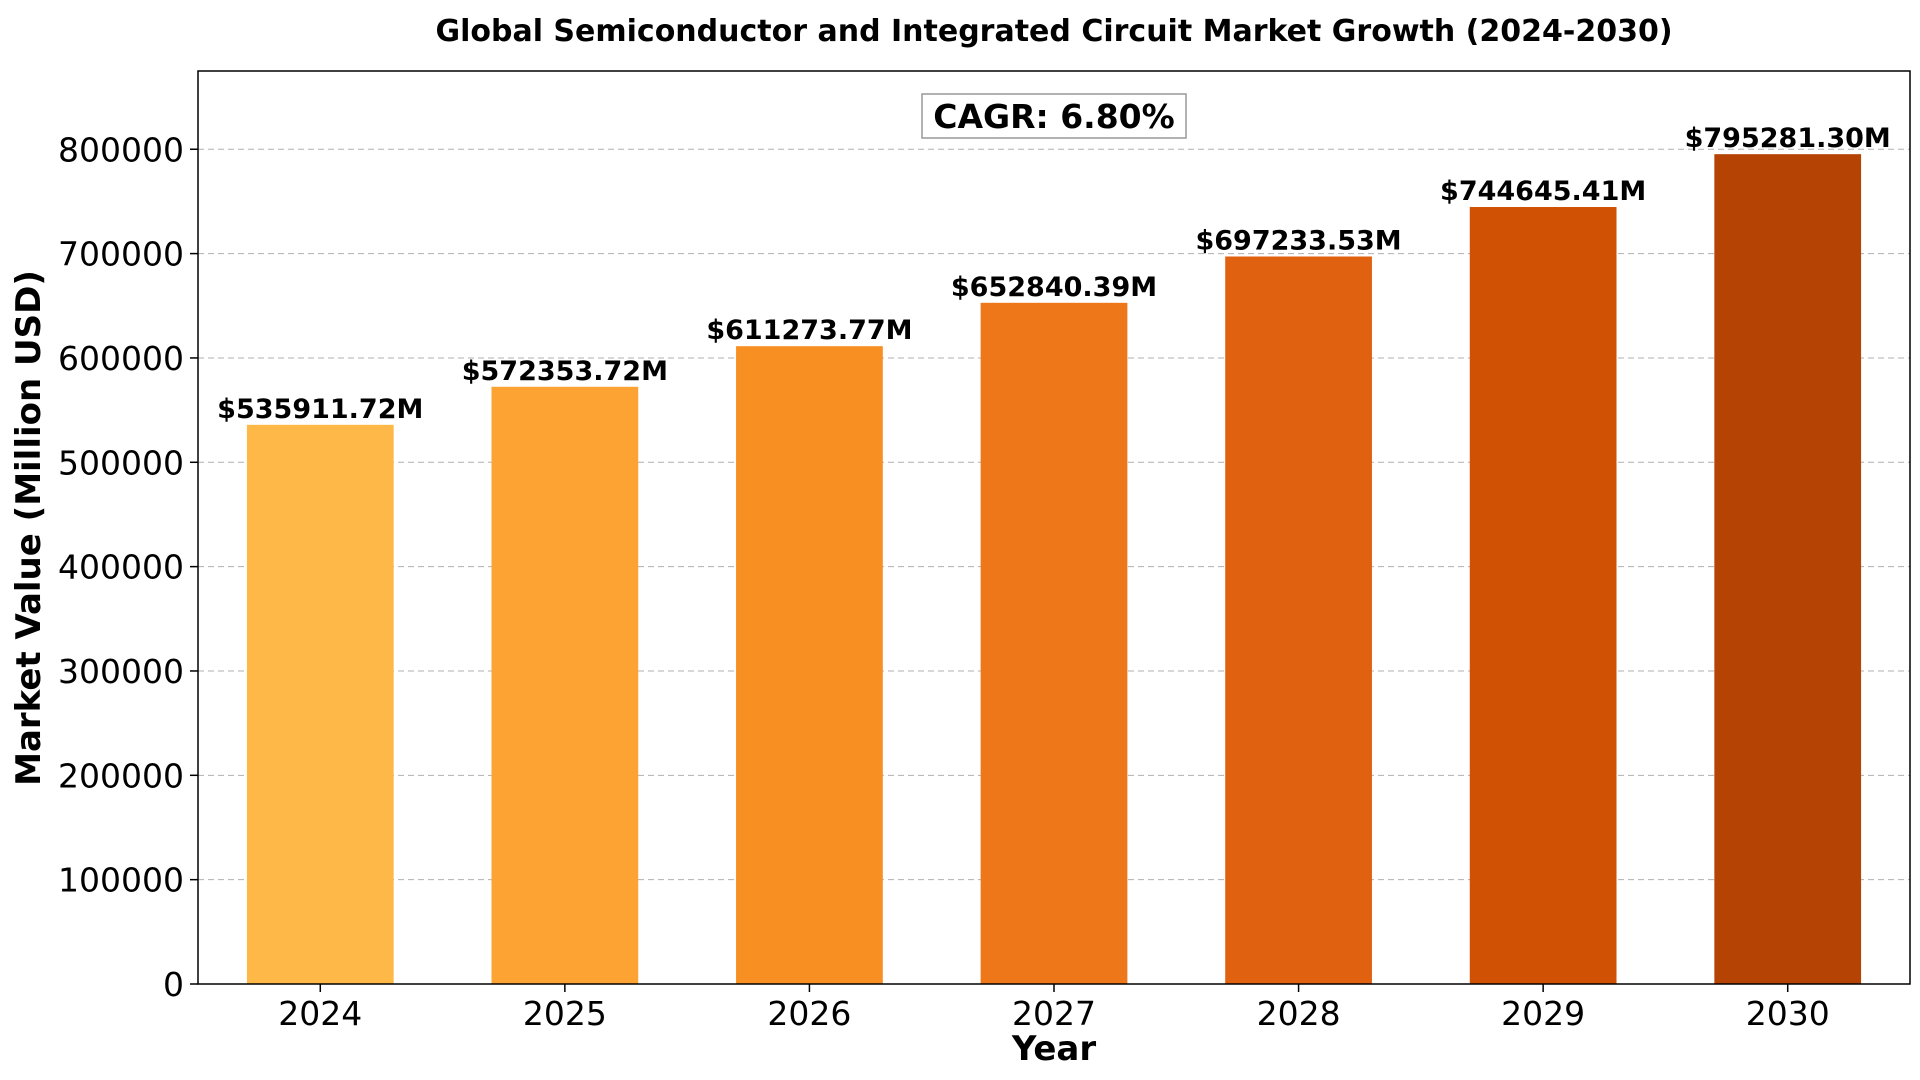  I want to click on bar-value-label: $652840.39M, so click(1054, 287).